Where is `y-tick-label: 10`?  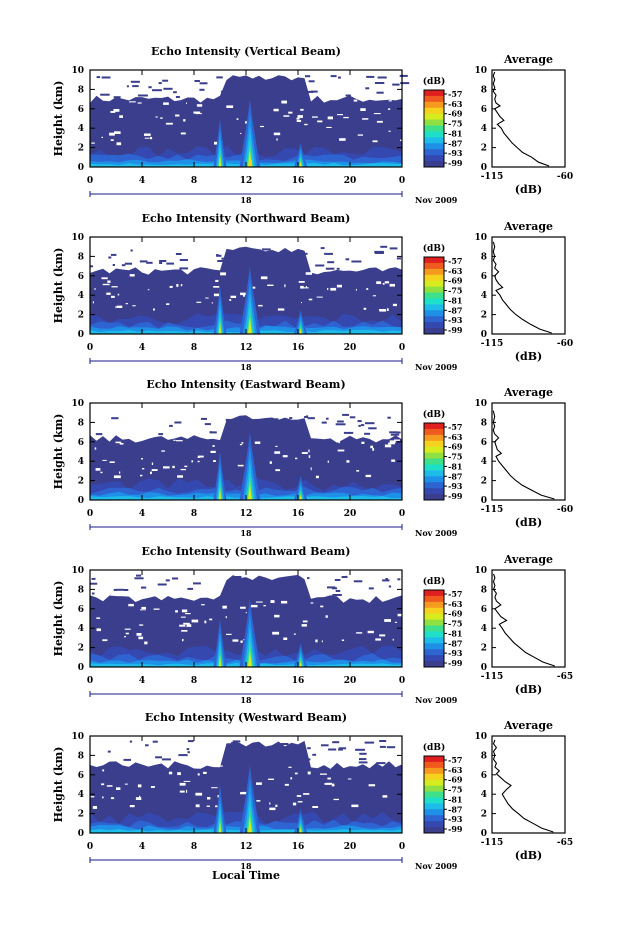 y-tick-label: 10 is located at coordinates (77, 238).